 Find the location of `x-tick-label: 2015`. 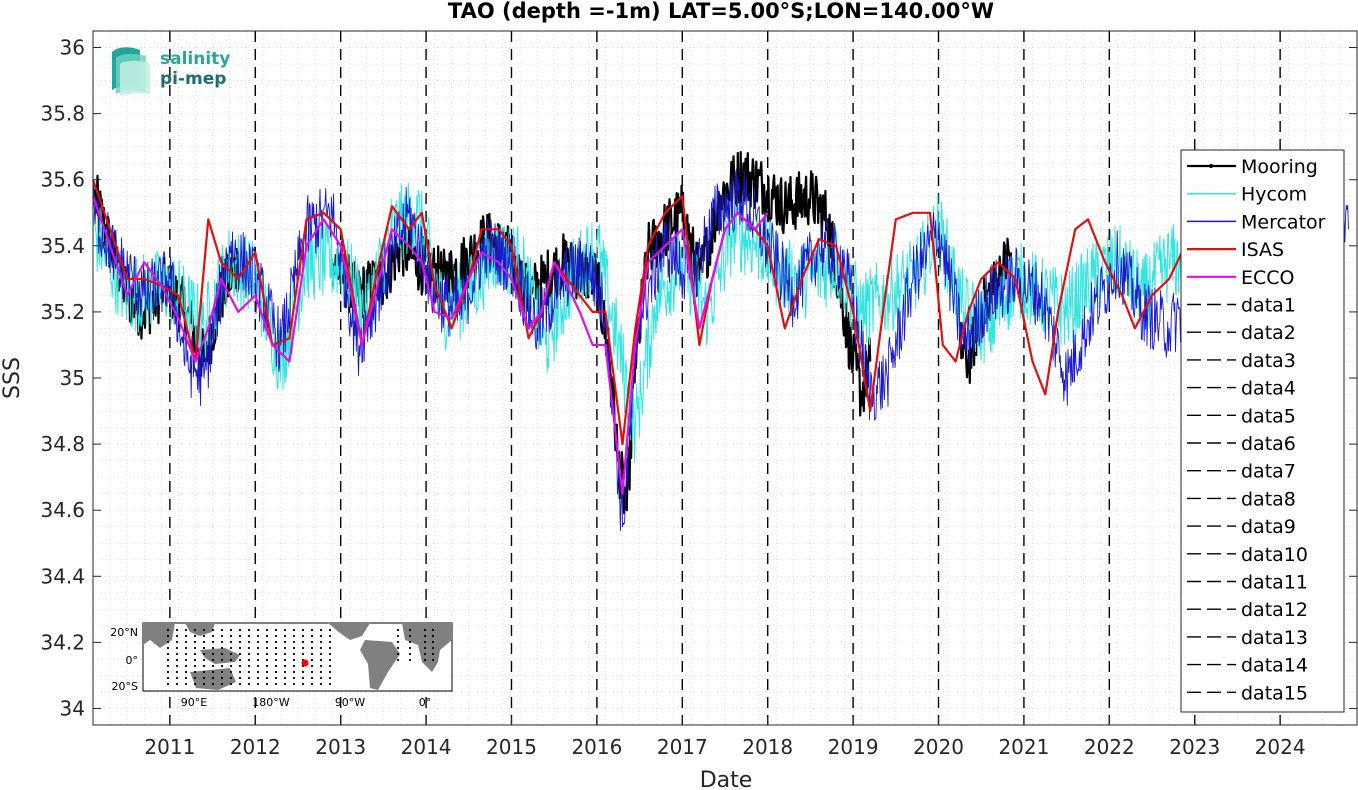

x-tick-label: 2015 is located at coordinates (511, 747).